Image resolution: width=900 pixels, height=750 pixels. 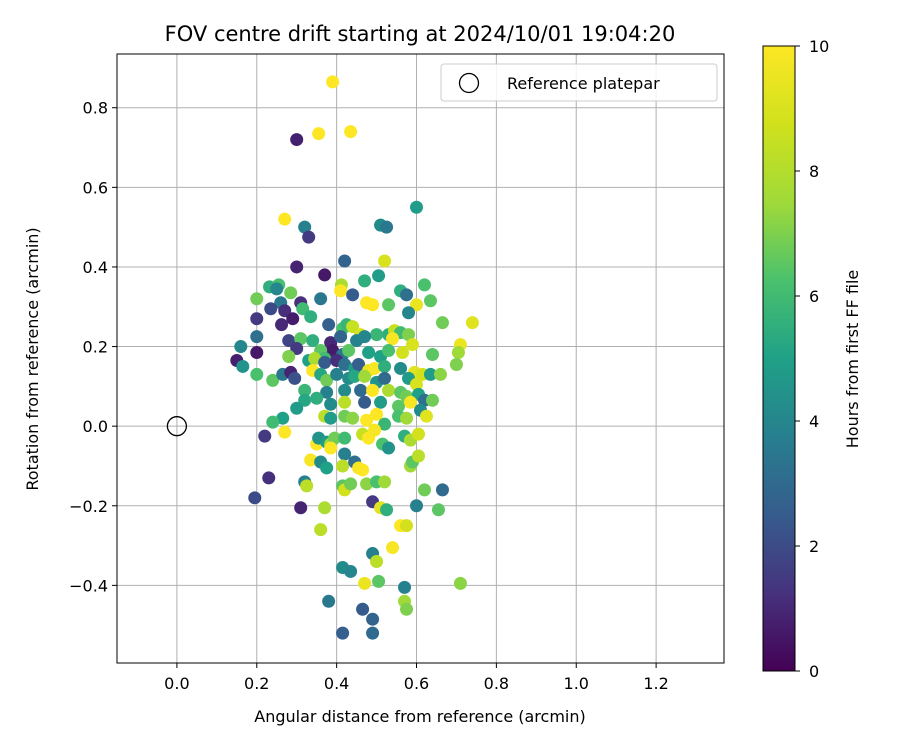 What do you see at coordinates (32, 358) in the screenshot?
I see `y-axis-label: Rotation from reference (arcmin)` at bounding box center [32, 358].